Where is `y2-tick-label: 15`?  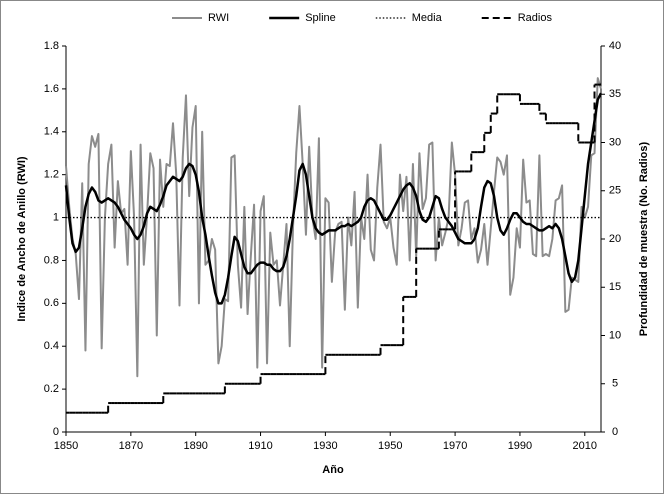
y2-tick-label: 15 is located at coordinates (615, 287).